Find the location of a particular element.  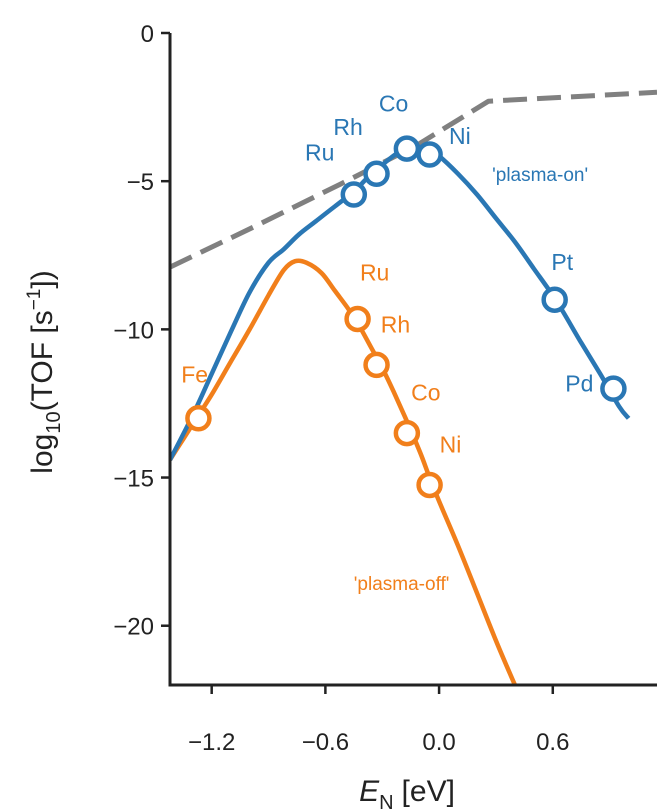

point-label-plasma-off-ru: Ru is located at coordinates (374, 272).